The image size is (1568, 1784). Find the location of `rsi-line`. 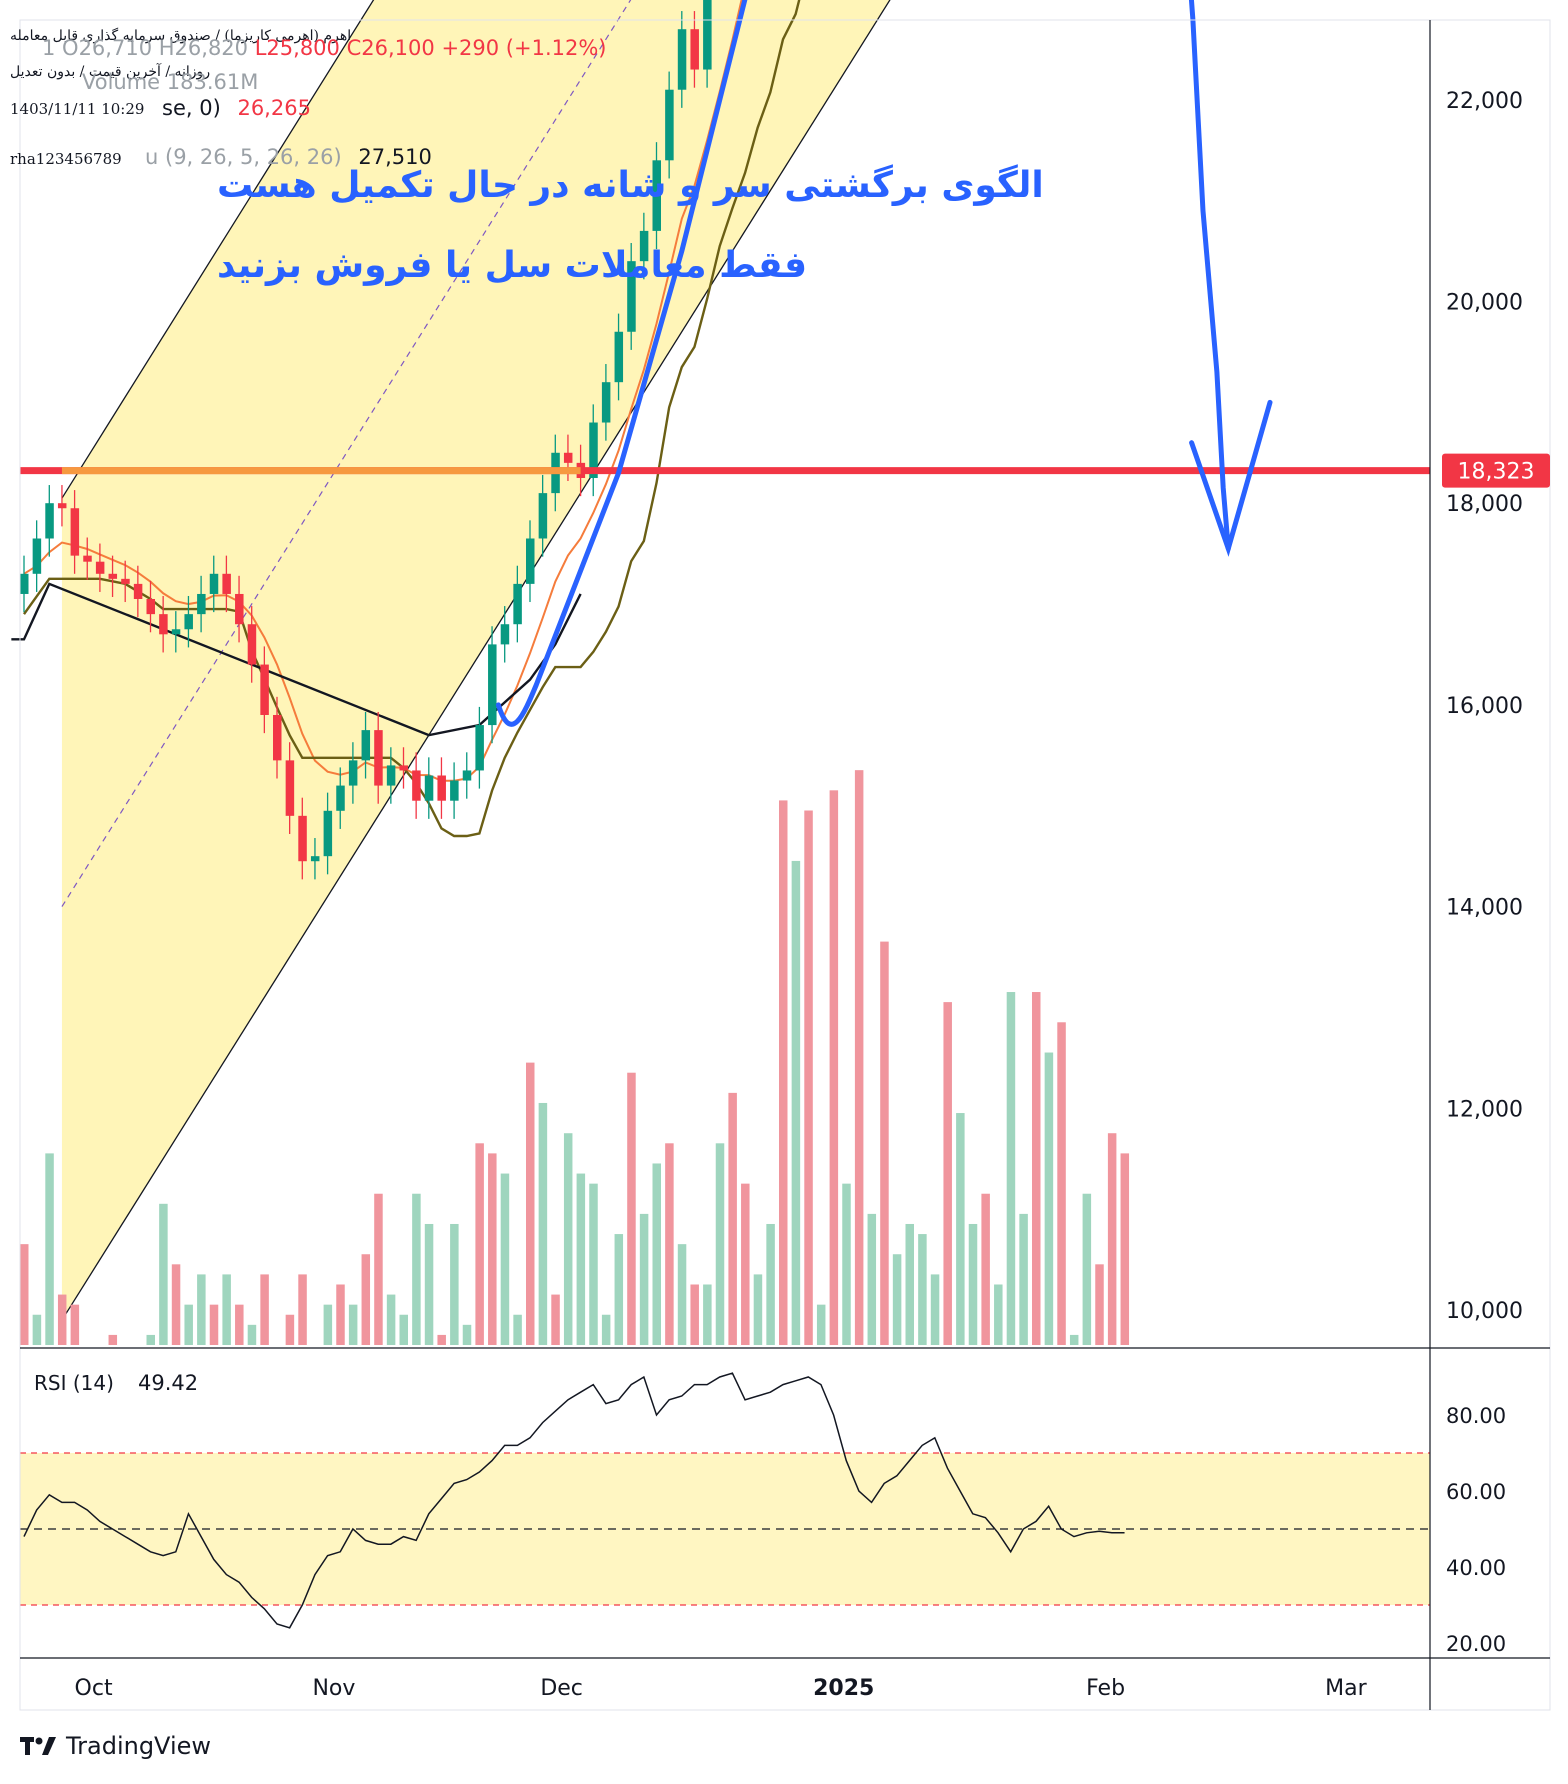

rsi-line is located at coordinates (574, 1500).